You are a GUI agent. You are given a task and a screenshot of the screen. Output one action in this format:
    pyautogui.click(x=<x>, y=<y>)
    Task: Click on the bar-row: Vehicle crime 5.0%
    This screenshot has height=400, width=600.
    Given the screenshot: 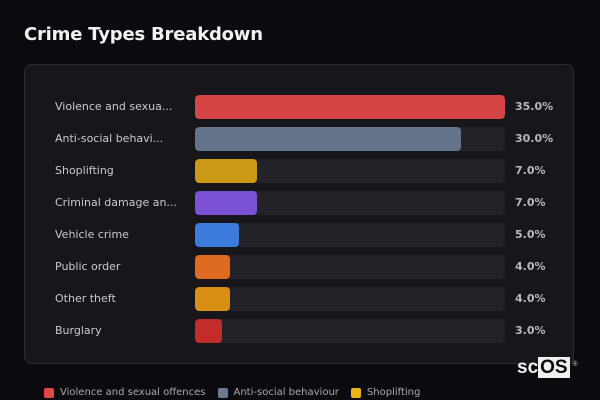 What is the action you would take?
    pyautogui.click(x=299, y=235)
    